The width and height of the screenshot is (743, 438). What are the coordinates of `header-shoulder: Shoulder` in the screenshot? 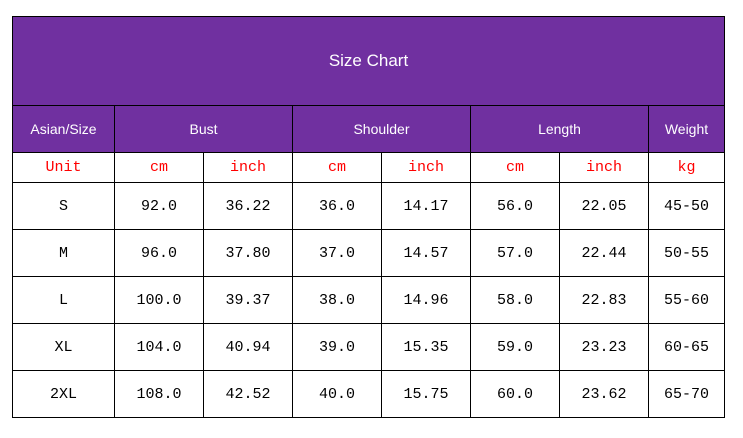 It's located at (381, 129).